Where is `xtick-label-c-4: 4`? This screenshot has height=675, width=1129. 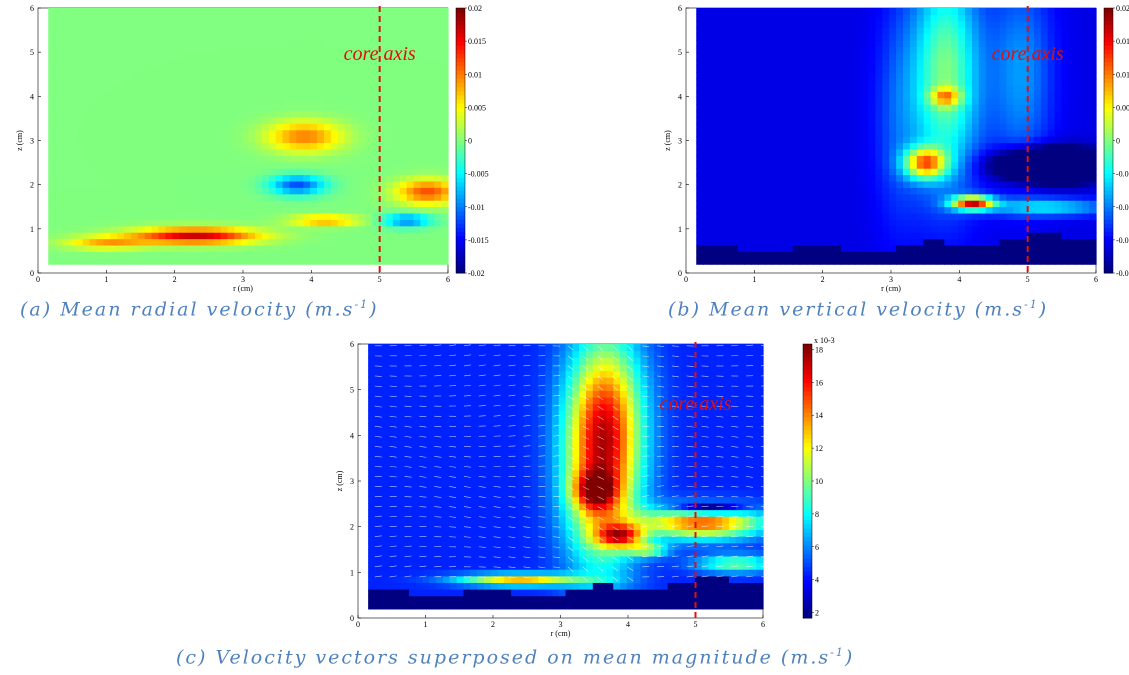
xtick-label-c-4: 4 is located at coordinates (628, 624).